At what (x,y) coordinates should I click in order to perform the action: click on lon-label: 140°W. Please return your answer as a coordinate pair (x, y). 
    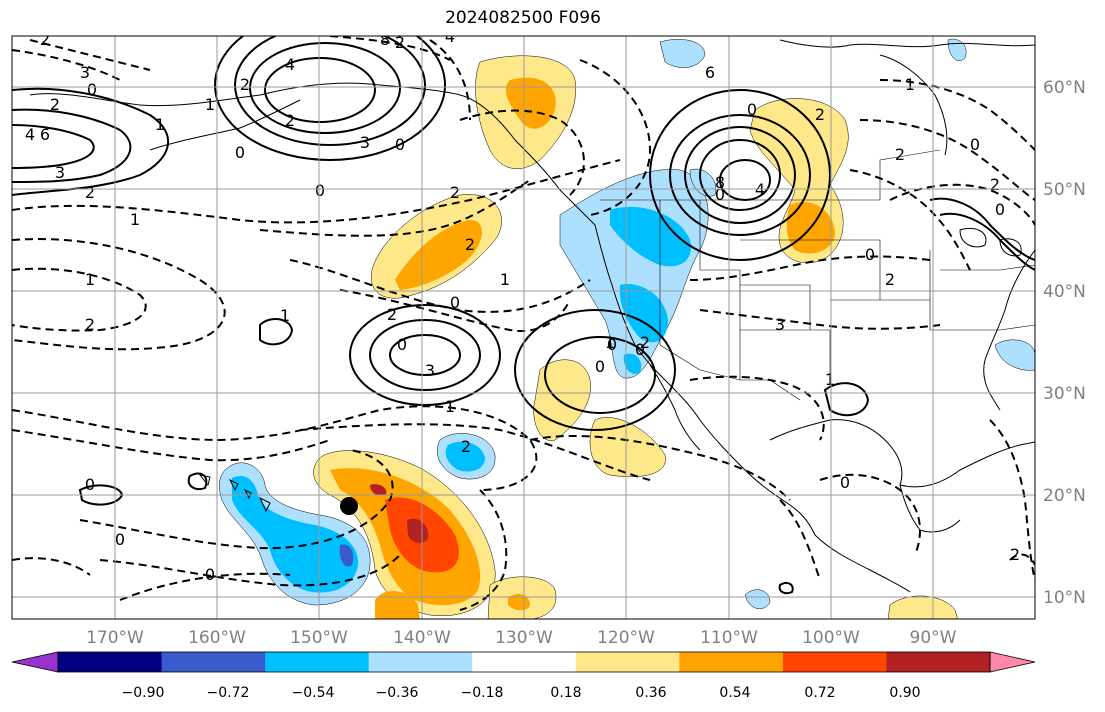
    Looking at the image, I should click on (422, 638).